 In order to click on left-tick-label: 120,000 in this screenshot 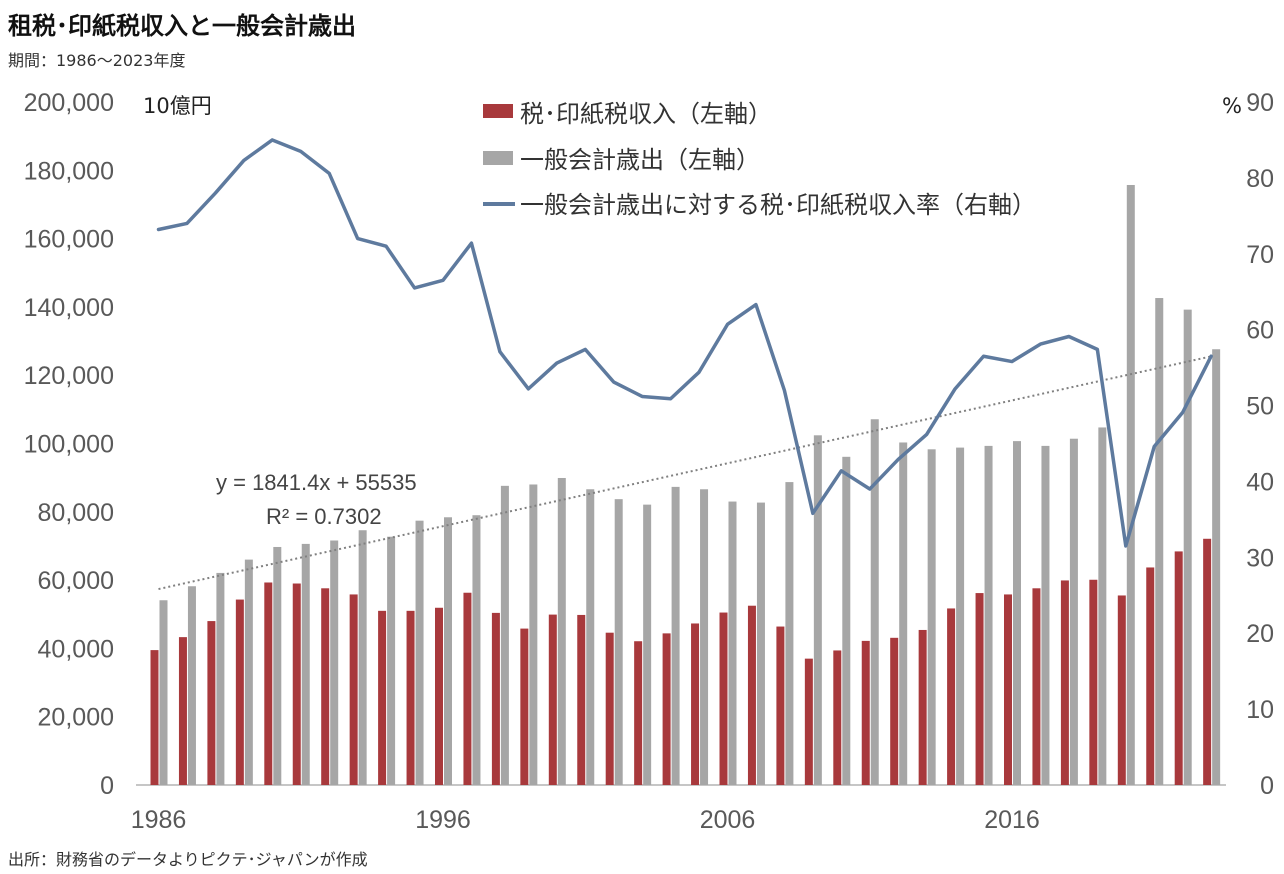, I will do `click(69, 376)`.